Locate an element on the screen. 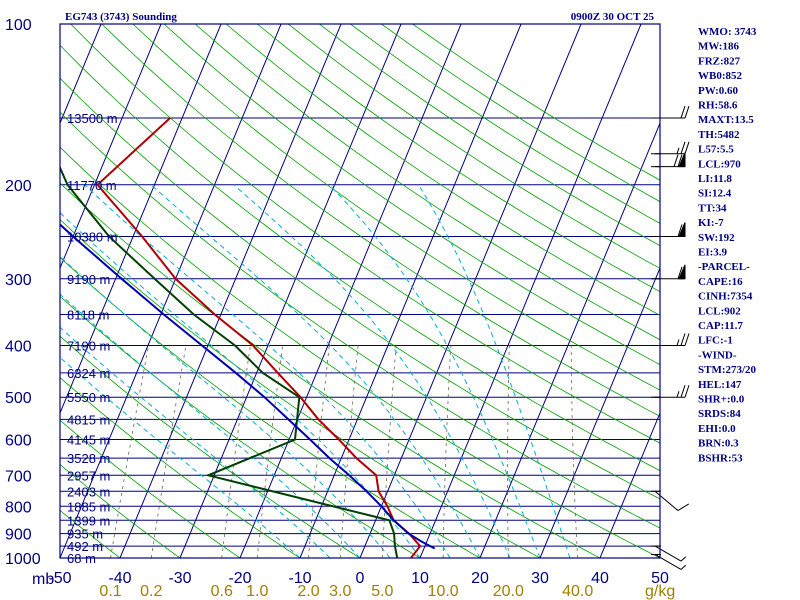  mixing-ratio-label: 2.0 is located at coordinates (308, 591).